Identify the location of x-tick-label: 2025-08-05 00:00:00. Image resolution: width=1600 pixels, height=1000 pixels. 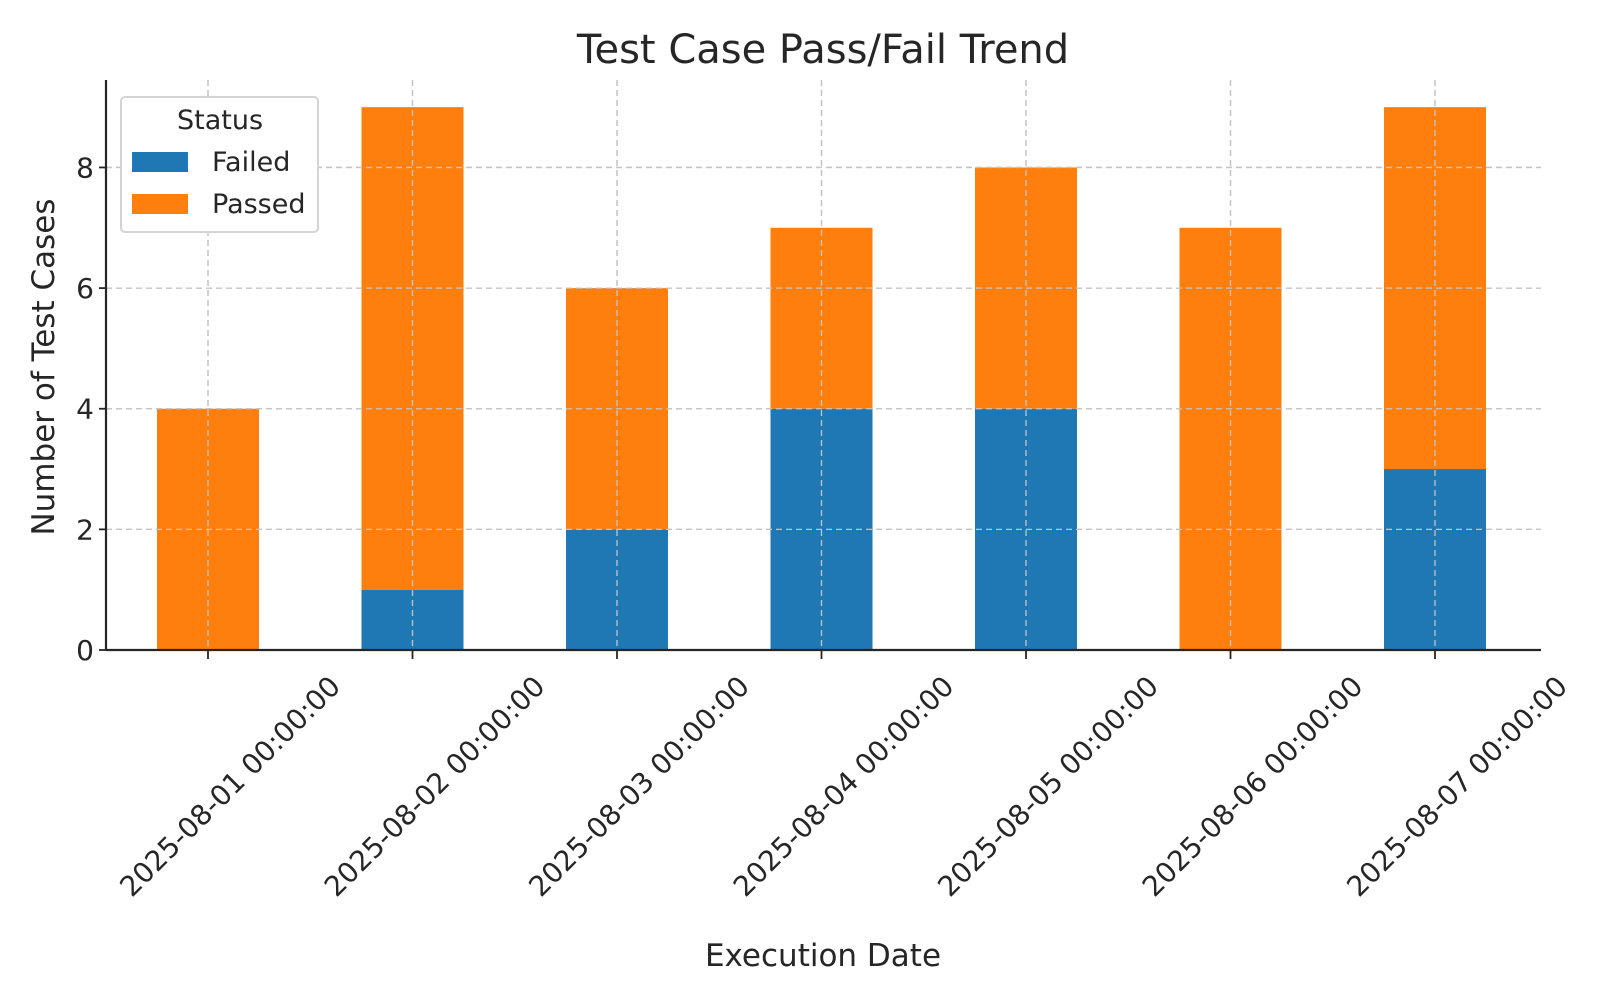
(1048, 787).